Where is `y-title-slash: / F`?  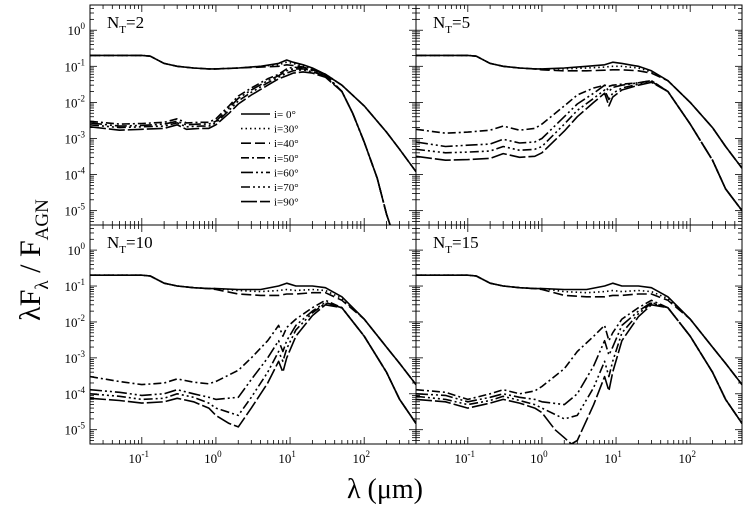 y-title-slash: / F is located at coordinates (30, 260).